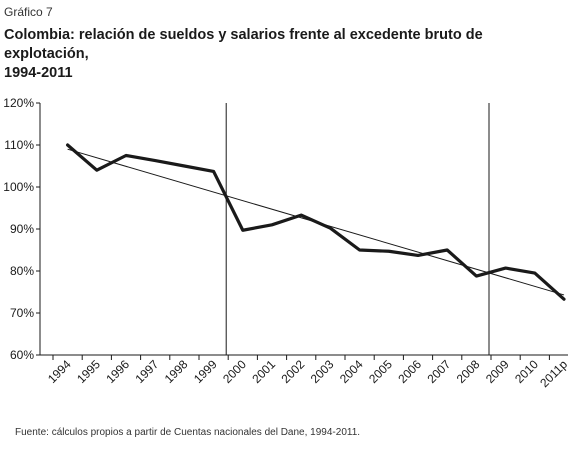 The image size is (571, 449). Describe the element at coordinates (117, 371) in the screenshot. I see `x-tick-label: 1996` at that location.